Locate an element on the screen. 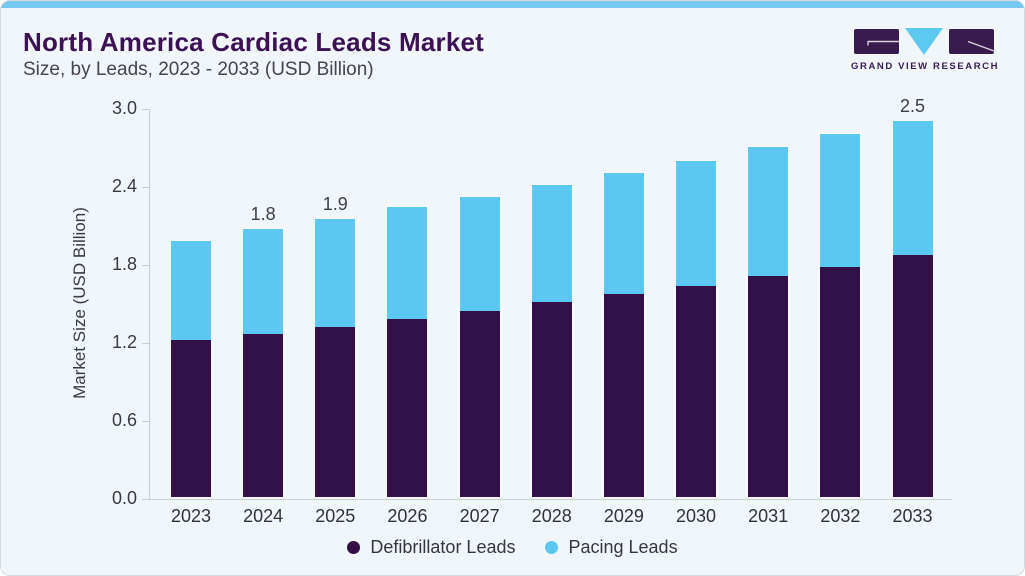 This screenshot has height=576, width=1025. data-label-2033: 2.5 is located at coordinates (912, 106).